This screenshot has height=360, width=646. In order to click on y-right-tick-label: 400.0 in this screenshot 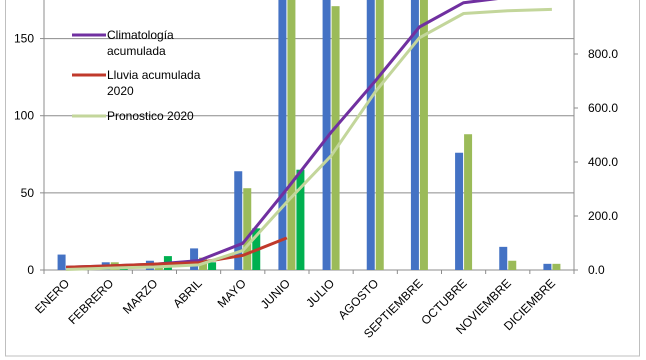, I will do `click(603, 162)`.